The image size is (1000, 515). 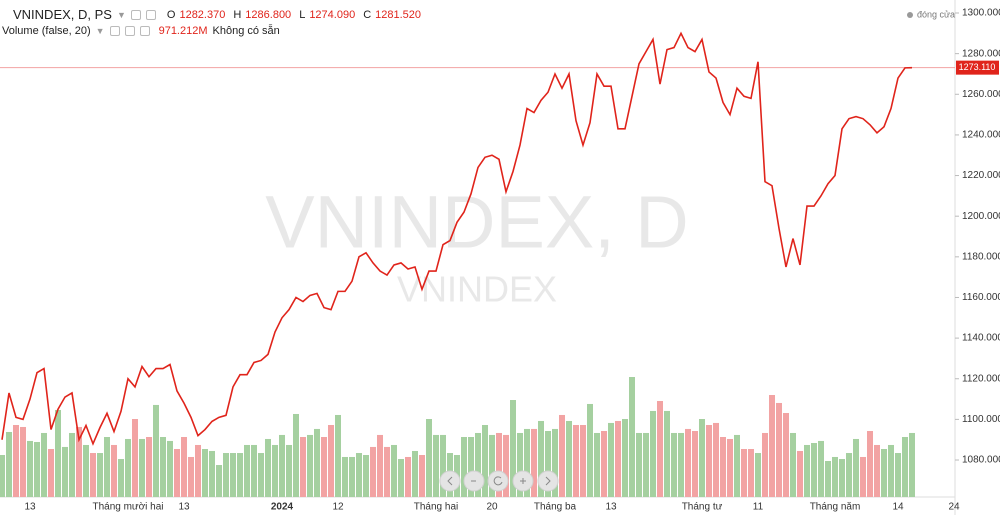 What do you see at coordinates (268, 14) in the screenshot?
I see `ohlc-value: 1286.800` at bounding box center [268, 14].